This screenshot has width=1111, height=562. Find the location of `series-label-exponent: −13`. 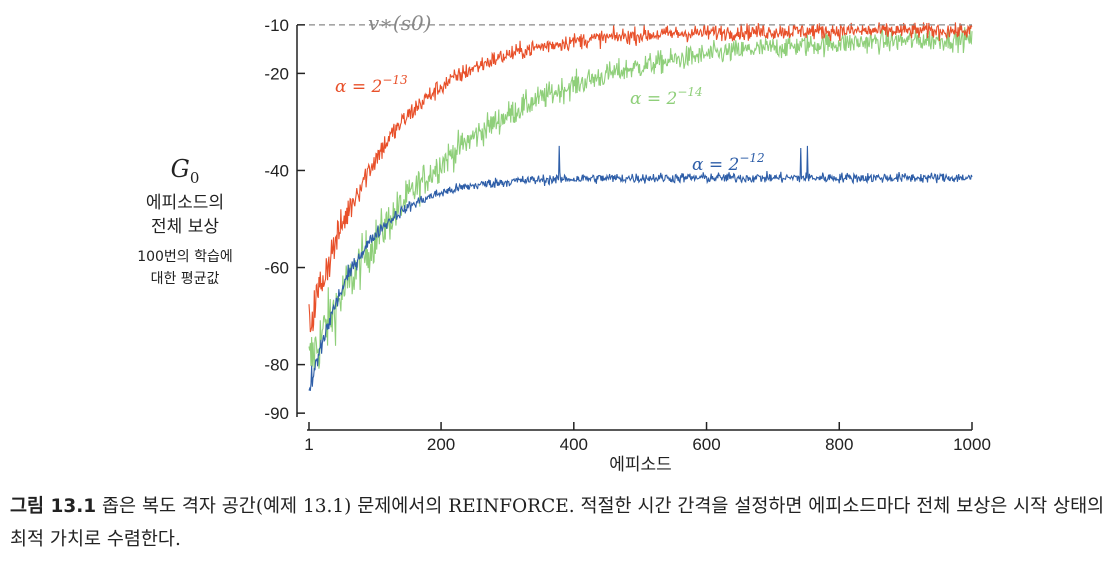

series-label-exponent: −13 is located at coordinates (395, 80).